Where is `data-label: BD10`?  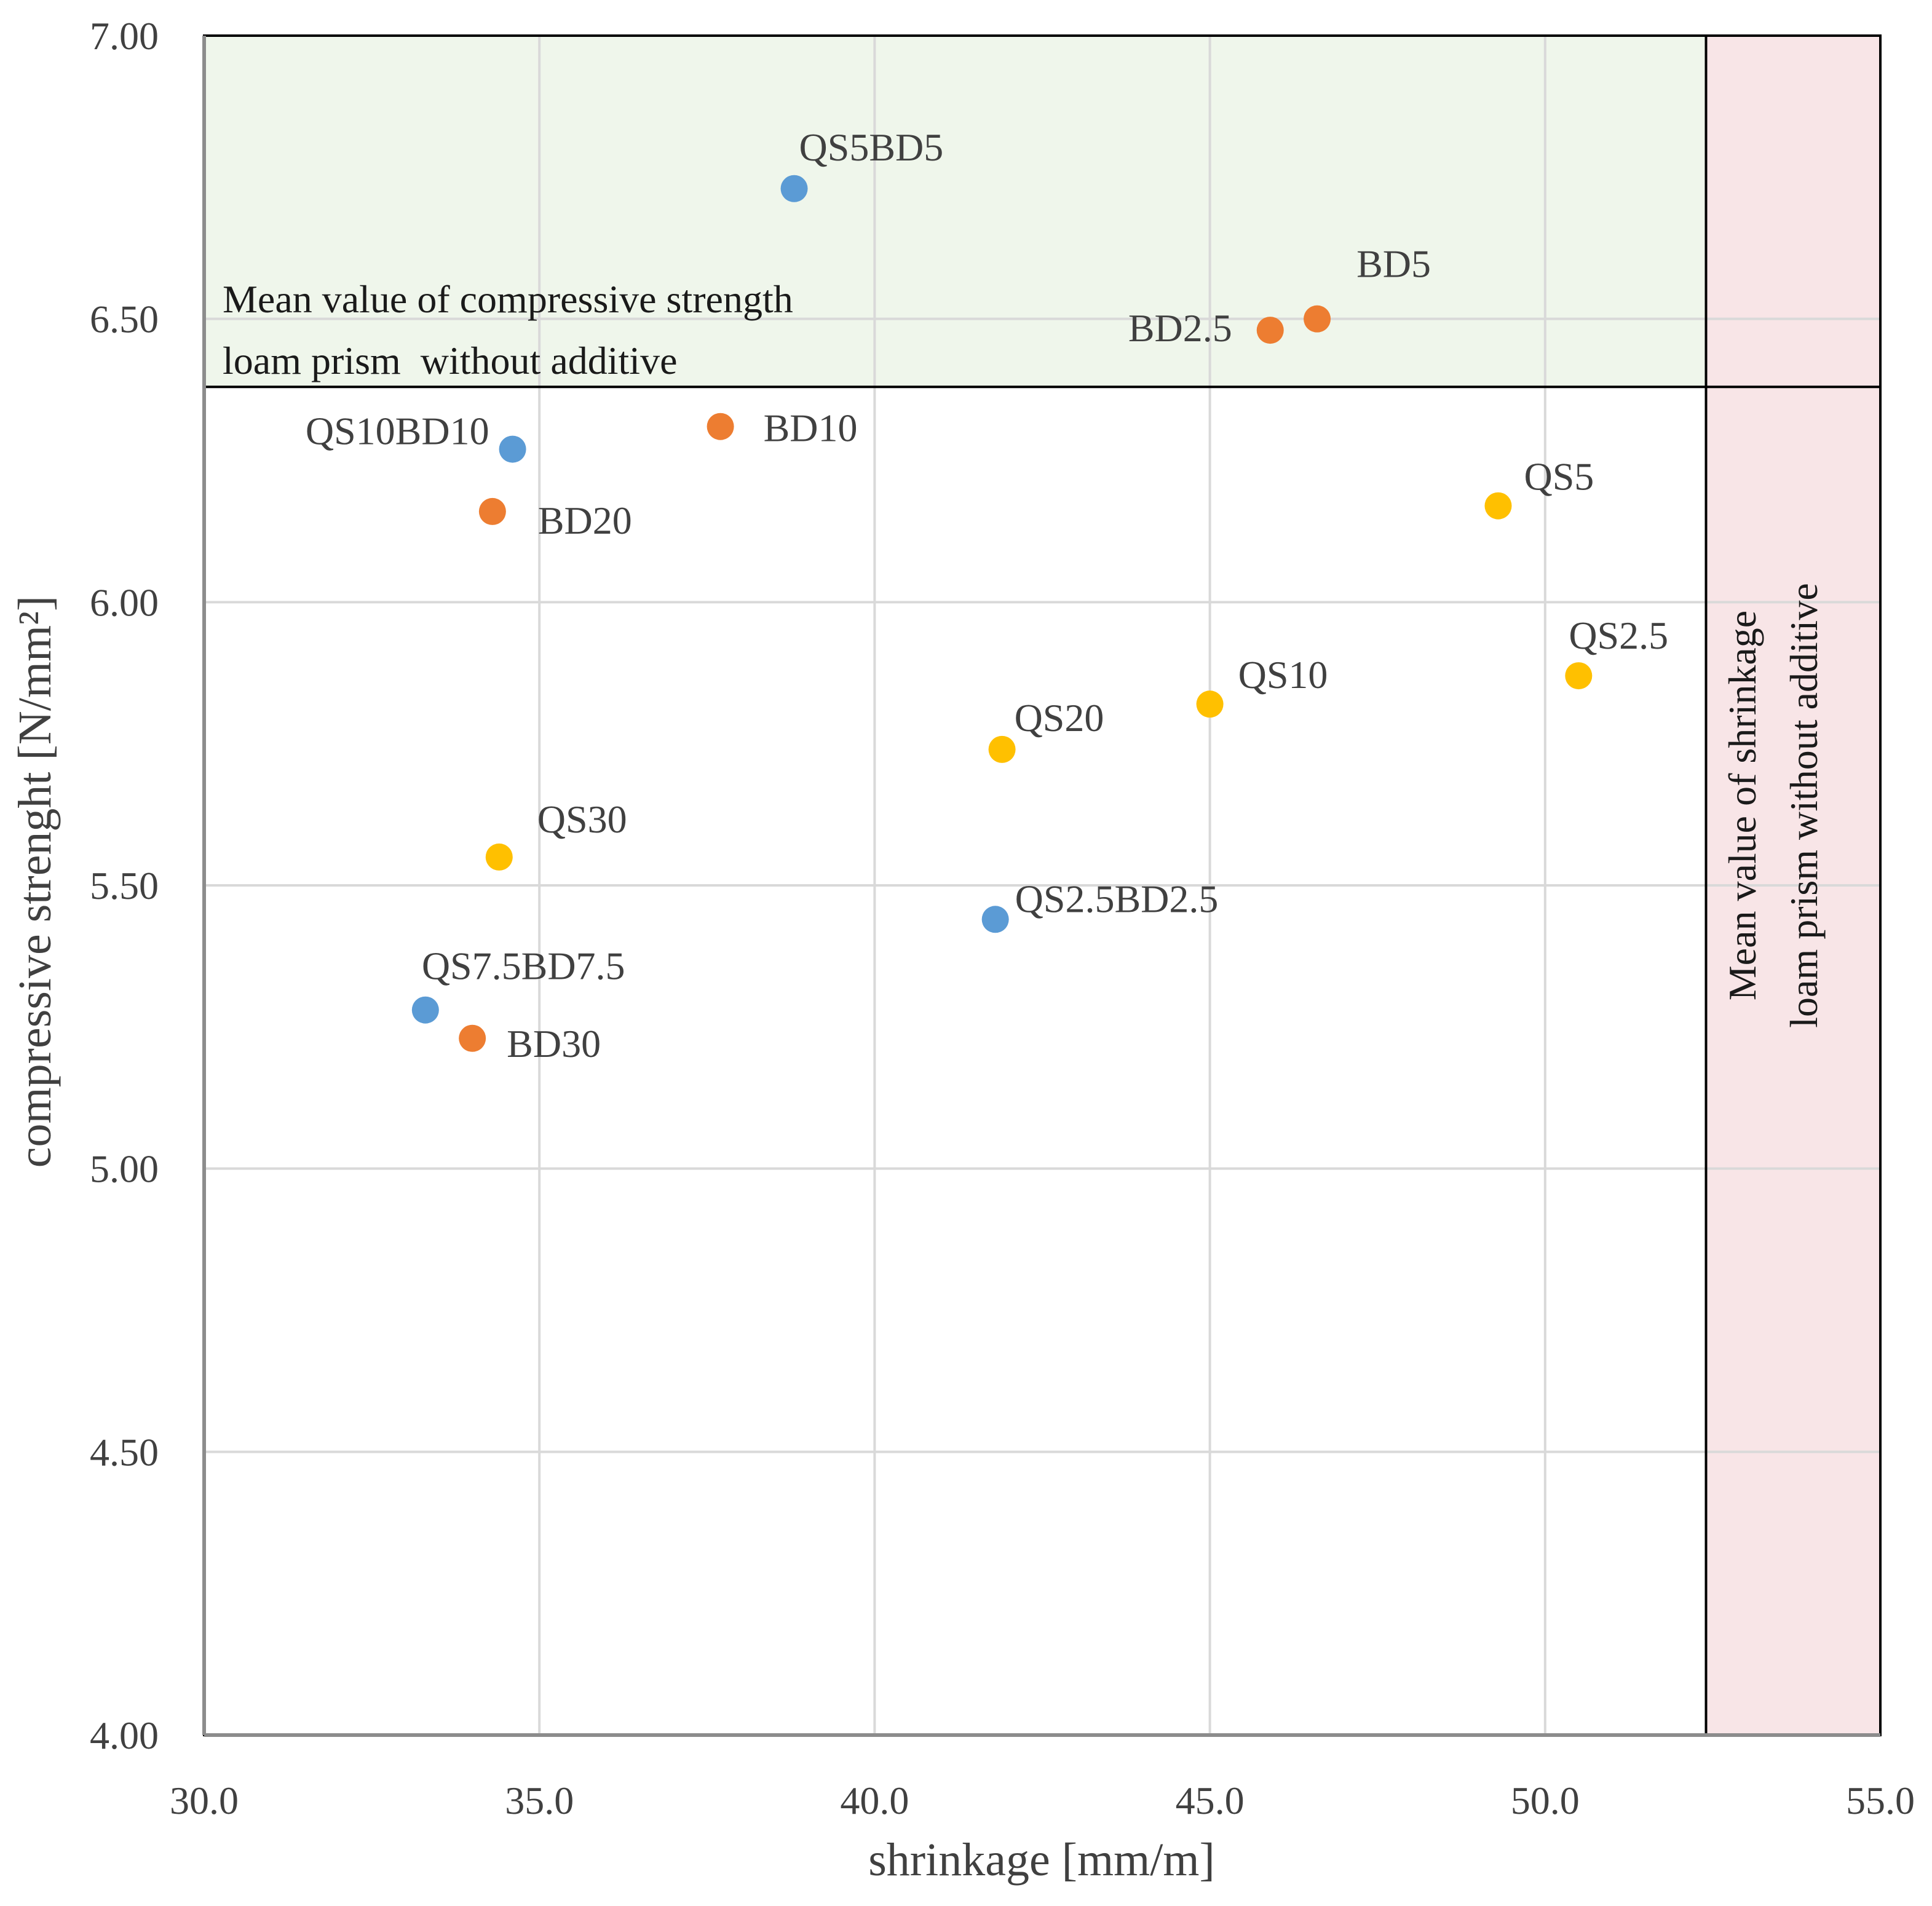
data-label: BD10 is located at coordinates (811, 428).